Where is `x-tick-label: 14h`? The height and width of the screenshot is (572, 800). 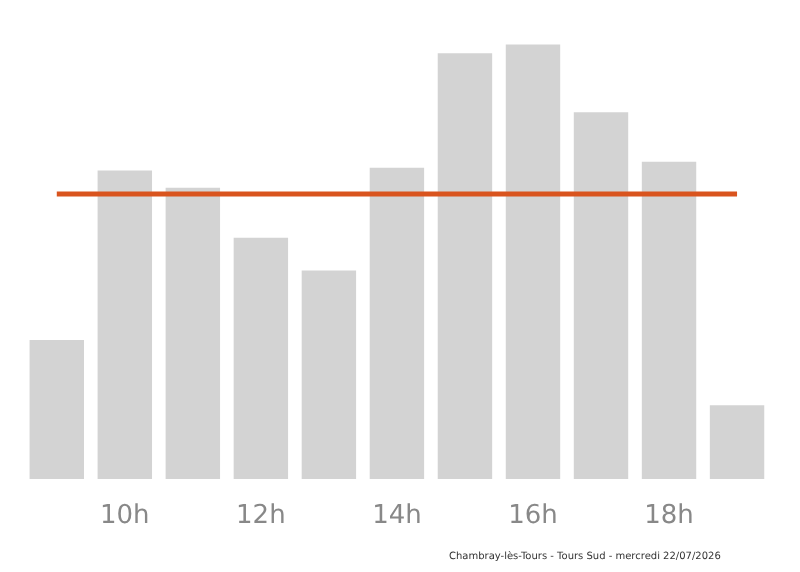 x-tick-label: 14h is located at coordinates (397, 516).